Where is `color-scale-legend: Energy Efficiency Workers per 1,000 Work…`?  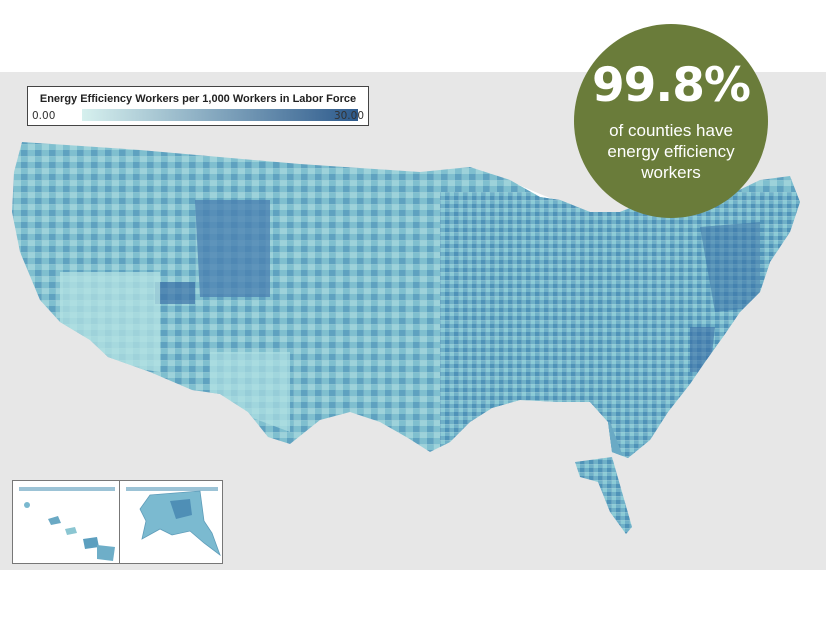 color-scale-legend: Energy Efficiency Workers per 1,000 Work… is located at coordinates (198, 106).